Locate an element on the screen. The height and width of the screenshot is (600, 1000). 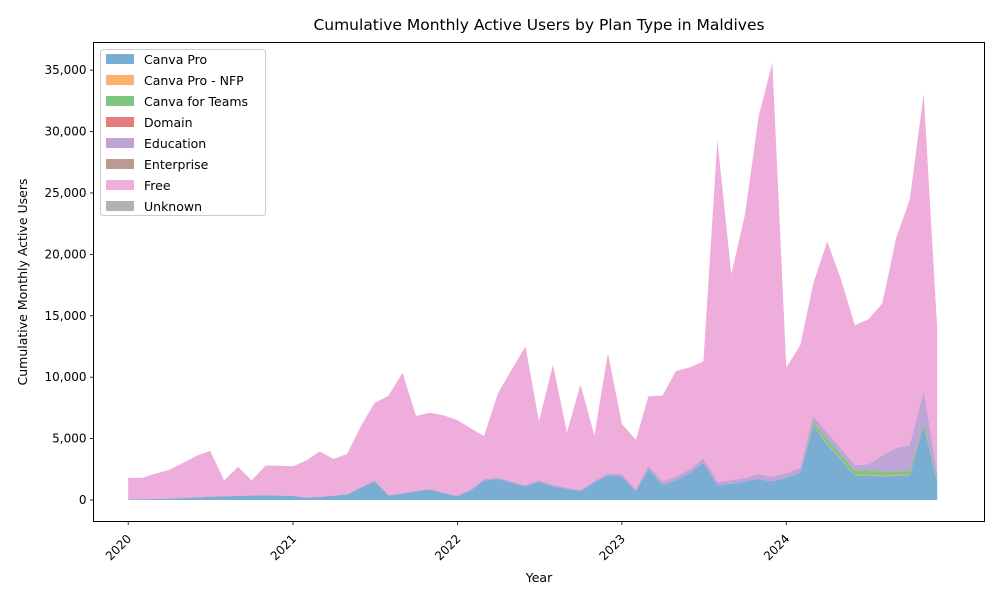
y-tick-label: 0 is located at coordinates (83, 500).